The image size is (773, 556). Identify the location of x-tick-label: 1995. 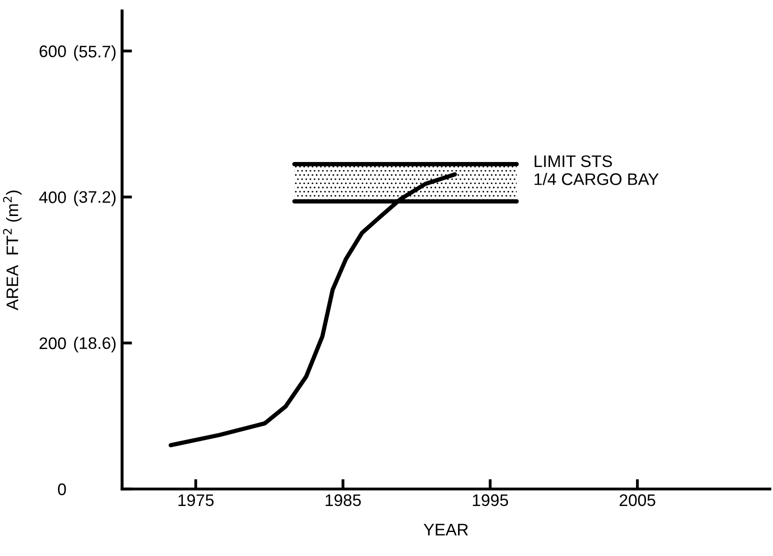
(490, 500).